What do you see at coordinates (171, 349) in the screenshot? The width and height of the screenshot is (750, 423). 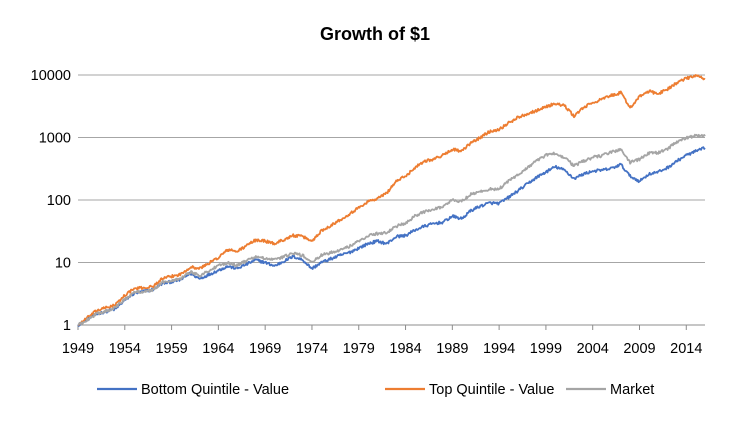 I see `x-tick-label: 1959` at bounding box center [171, 349].